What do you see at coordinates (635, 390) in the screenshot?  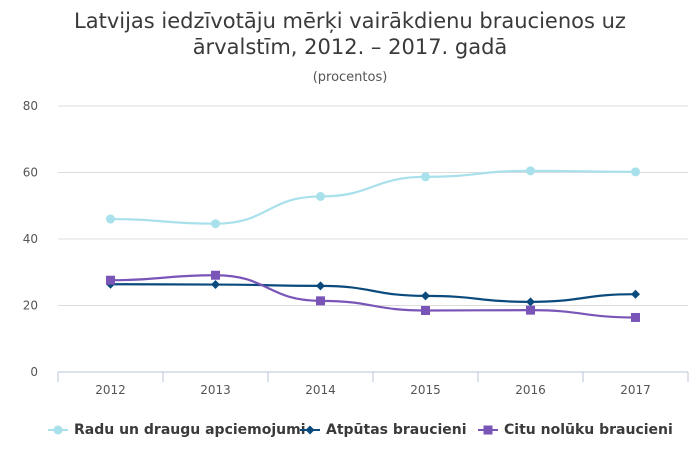 I see `x-tick-label: 2017` at bounding box center [635, 390].